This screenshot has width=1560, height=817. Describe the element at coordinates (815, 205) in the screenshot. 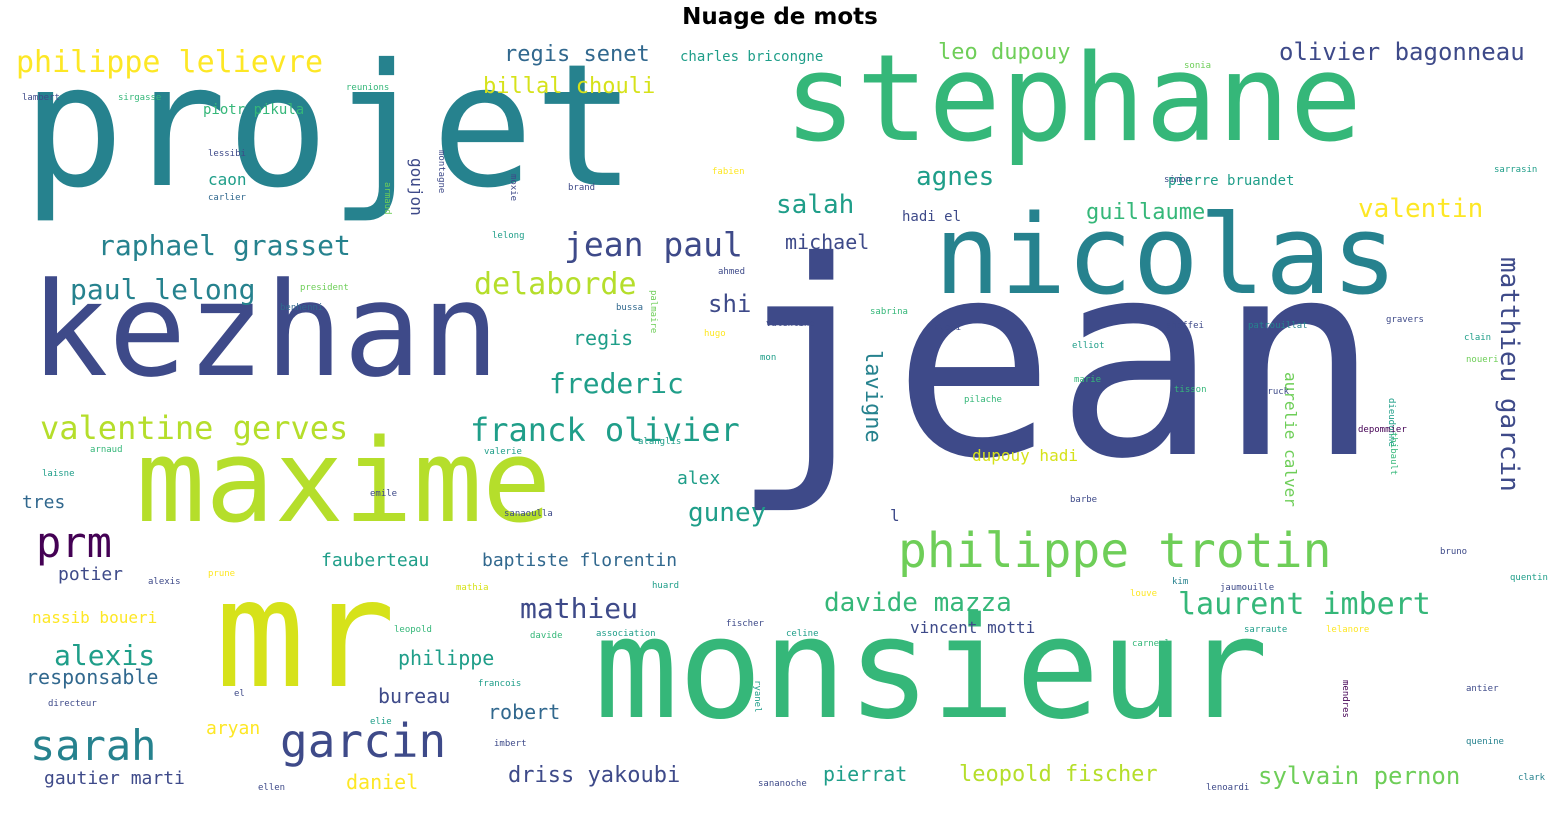

I see `cloud-word: salah` at that location.